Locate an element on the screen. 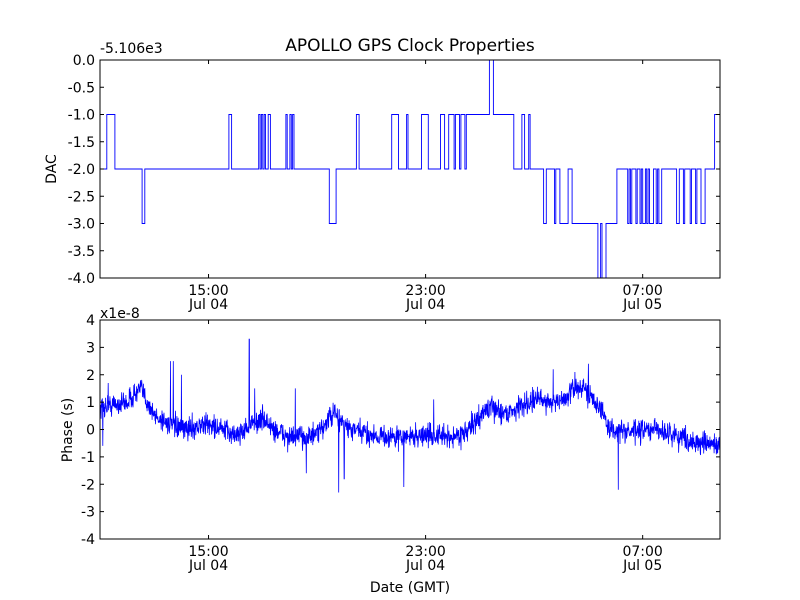 The image size is (800, 600). phase-ytick-label: -1 is located at coordinates (88, 458).